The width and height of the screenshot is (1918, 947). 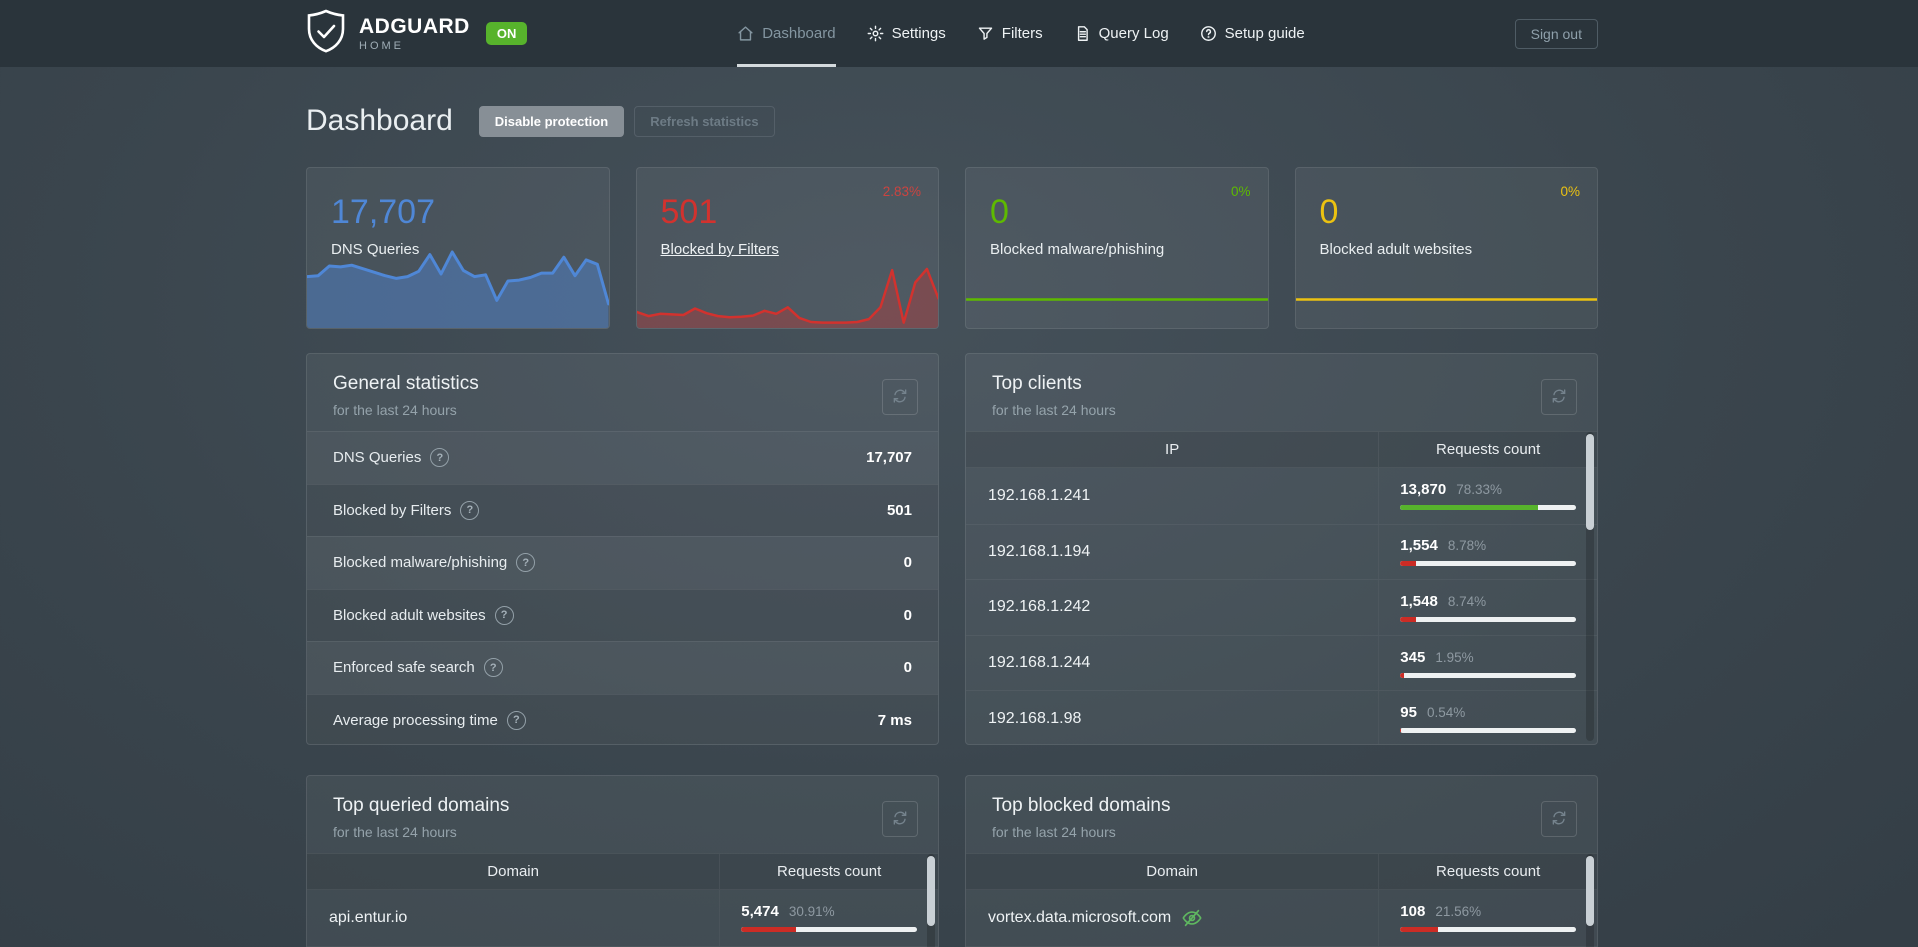 What do you see at coordinates (985, 33) in the screenshot?
I see `funnel-icon` at bounding box center [985, 33].